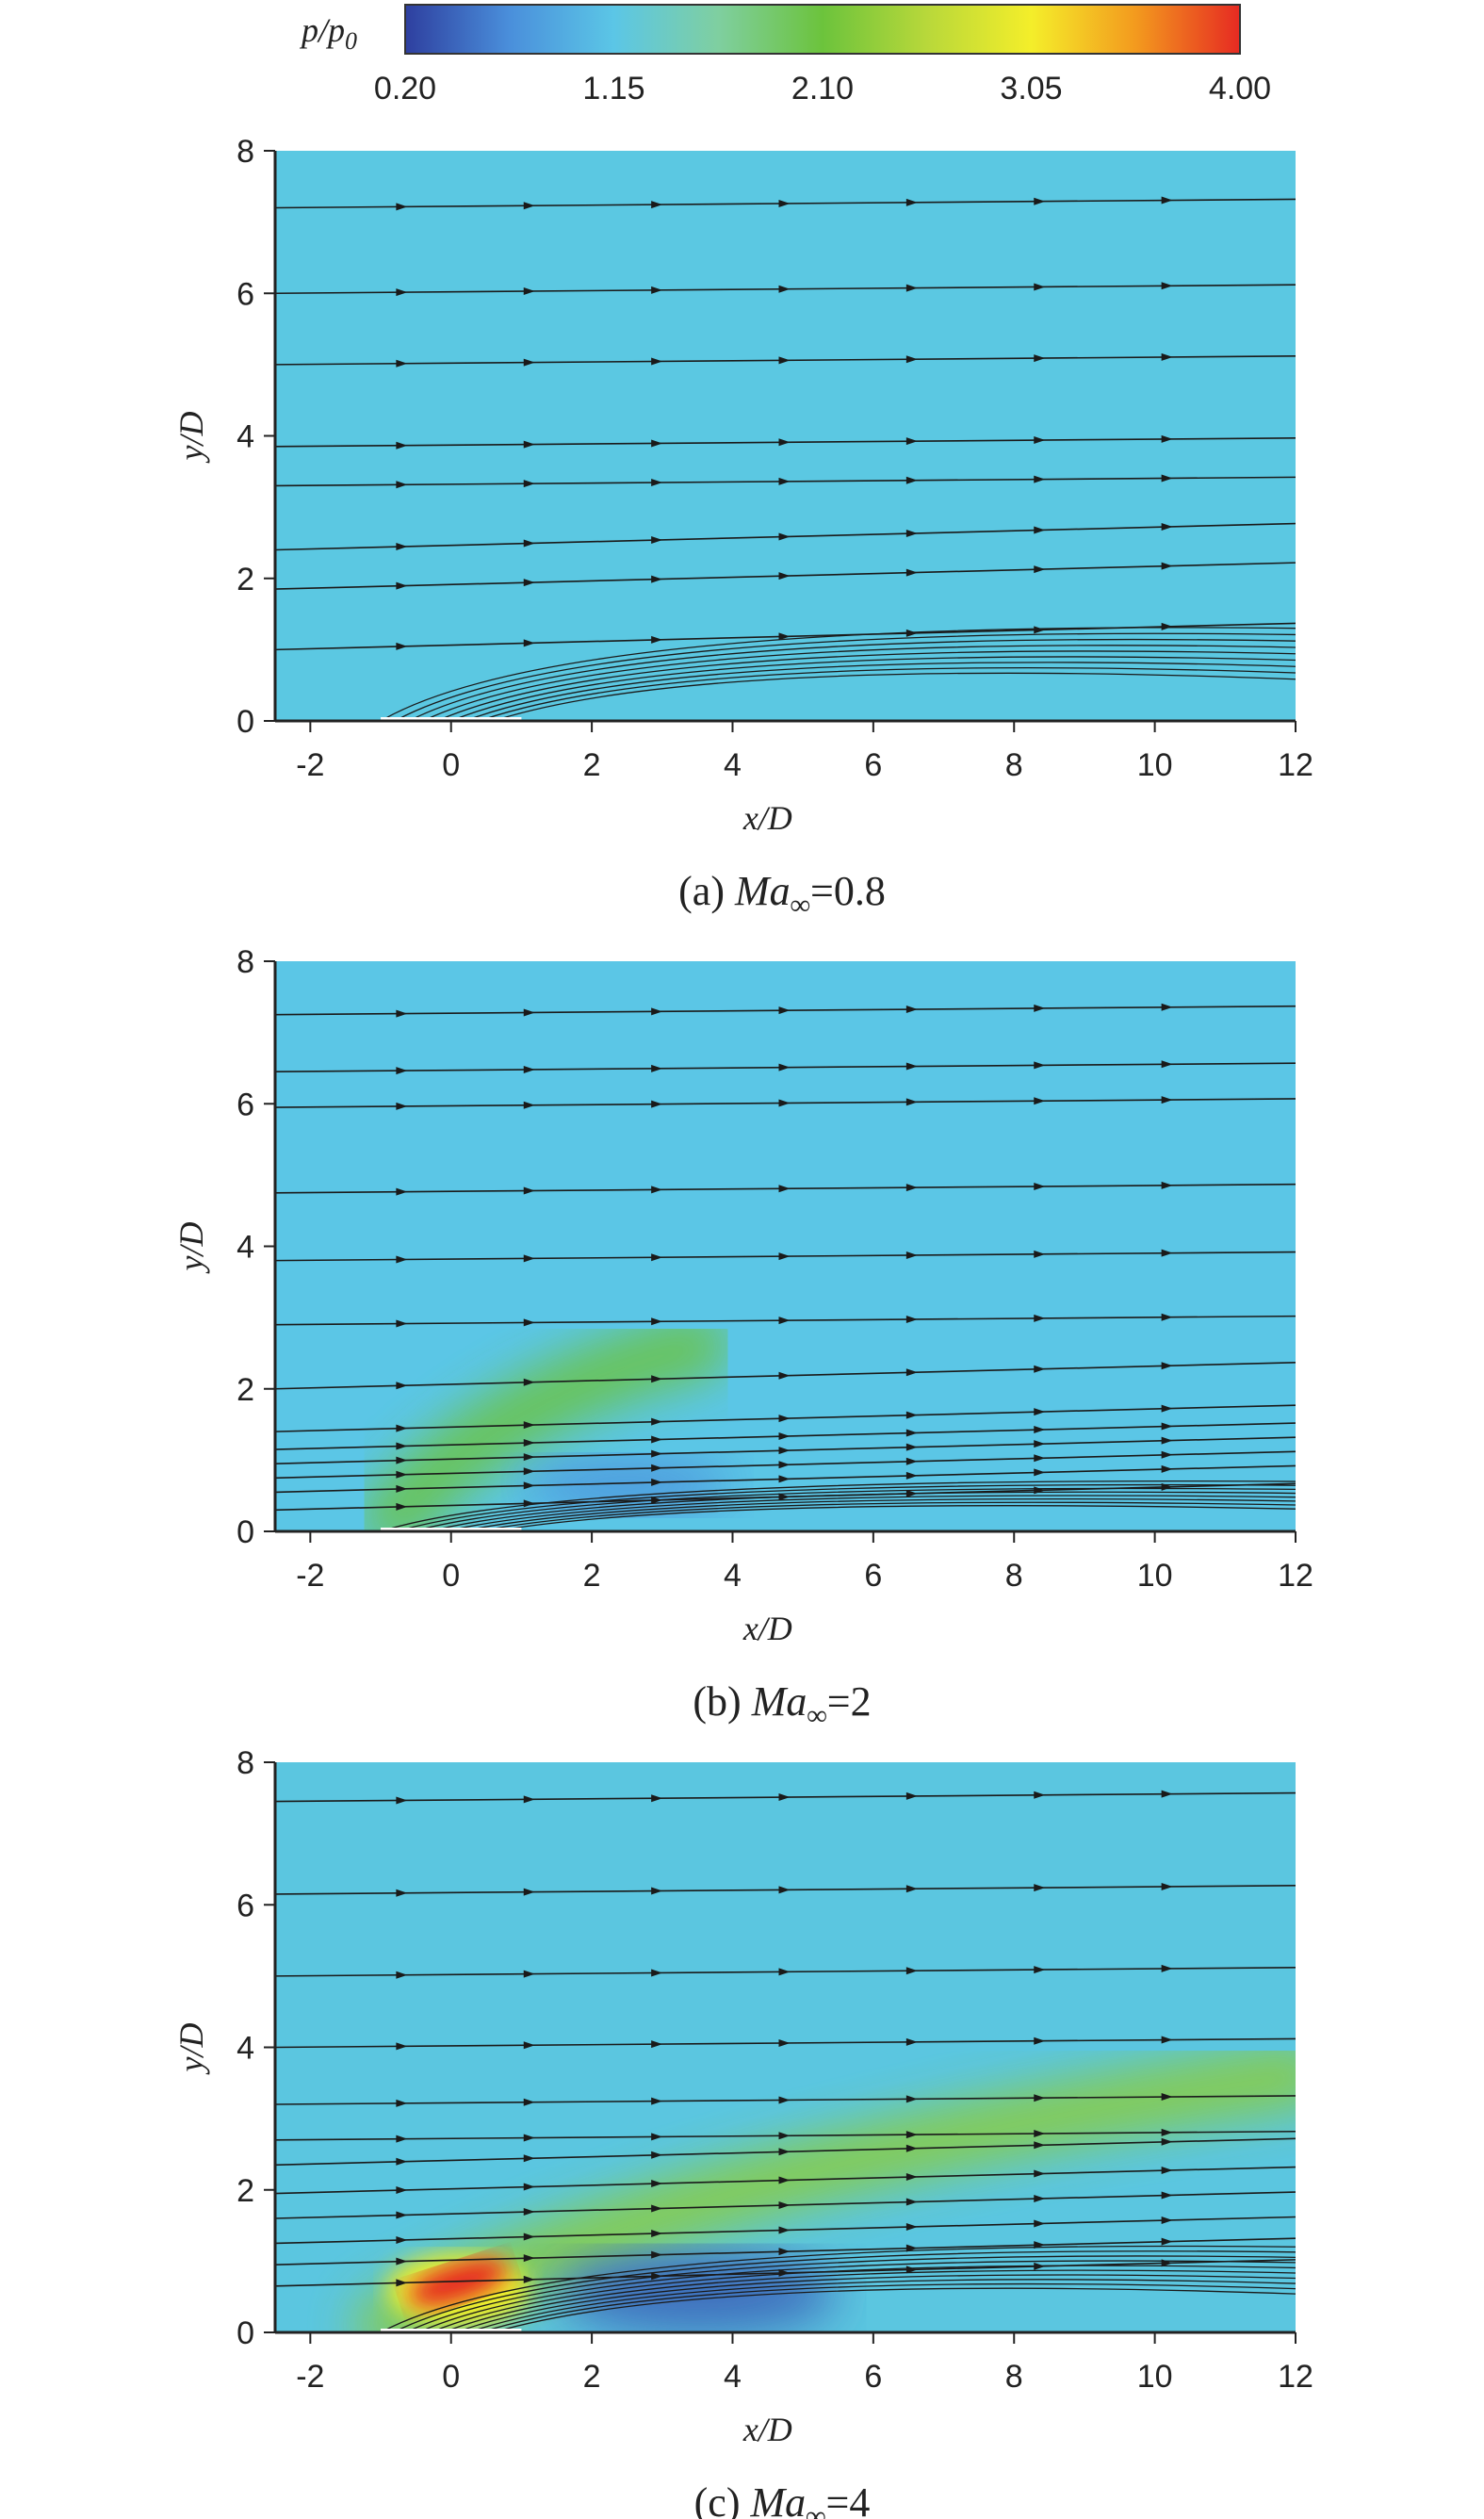  Describe the element at coordinates (322, 30) in the screenshot. I see `colorbar-label-main: p/p` at that location.